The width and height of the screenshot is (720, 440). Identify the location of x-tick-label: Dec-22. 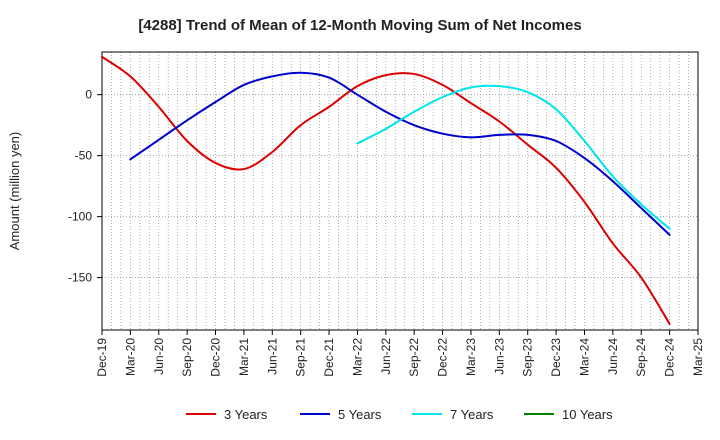
(443, 357).